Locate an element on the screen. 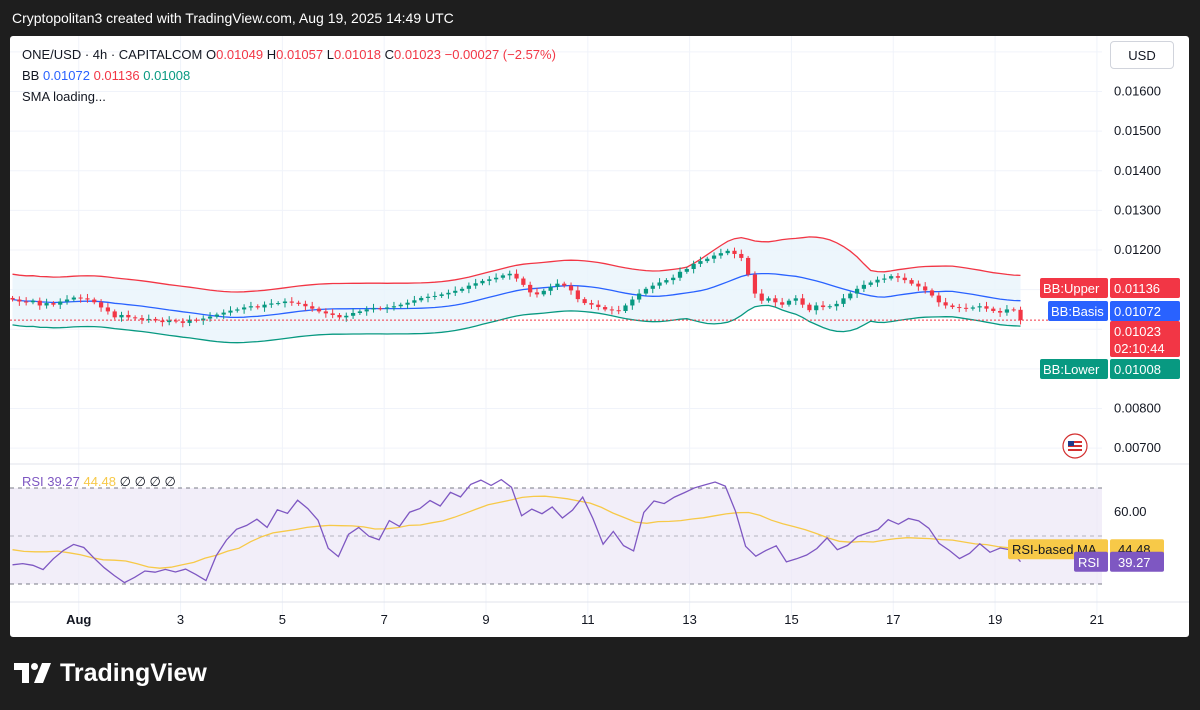 This screenshot has height=710, width=1200. close-label: C is located at coordinates (389, 54).